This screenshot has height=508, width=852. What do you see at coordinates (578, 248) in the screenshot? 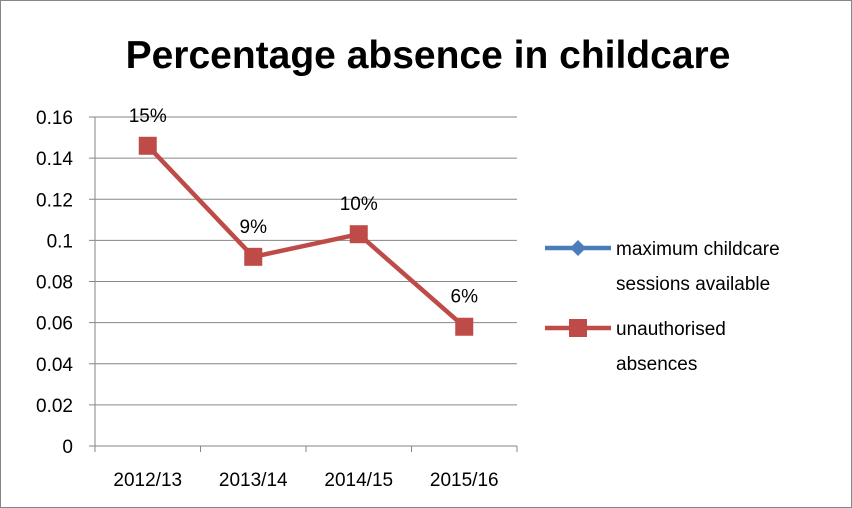
I see `legend-diamond-marker` at bounding box center [578, 248].